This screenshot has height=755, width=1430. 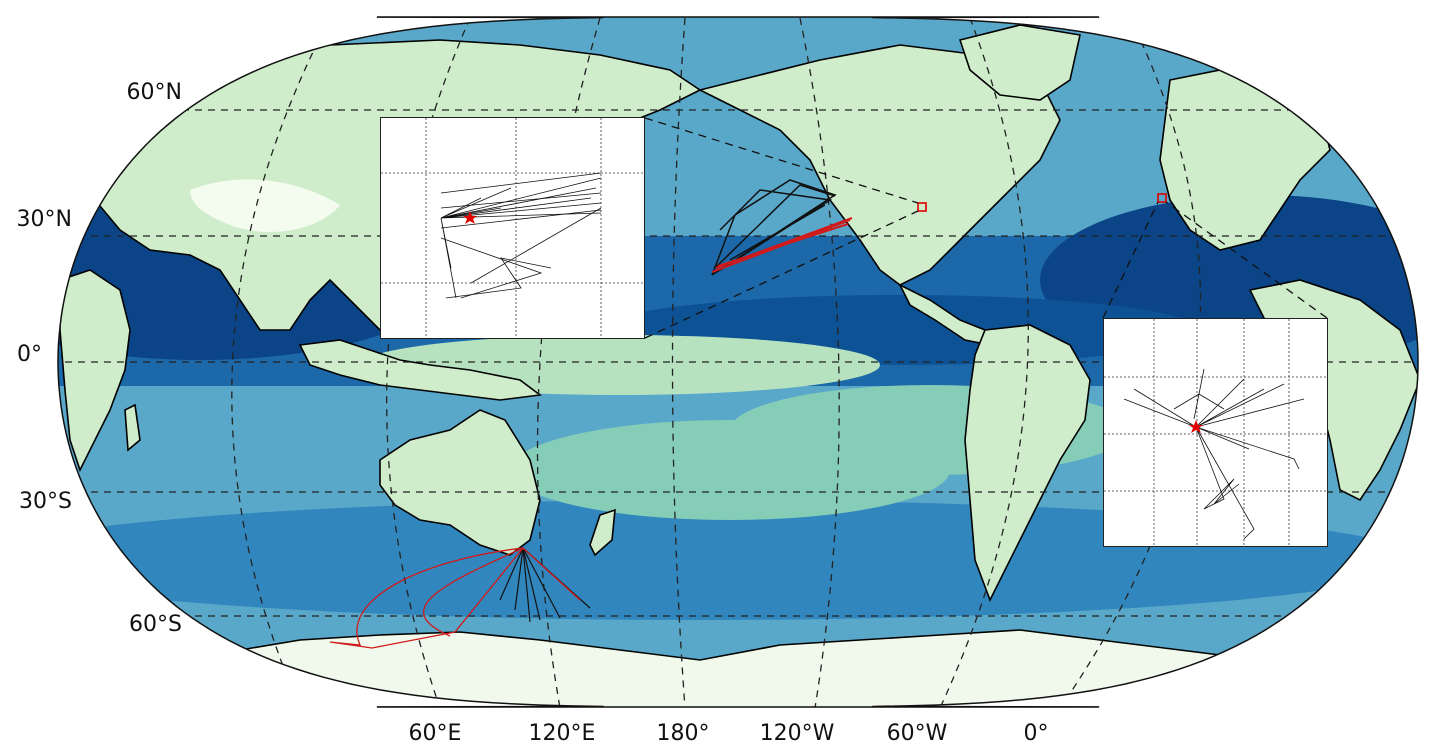 I want to click on pacific-inset, so click(x=512, y=228).